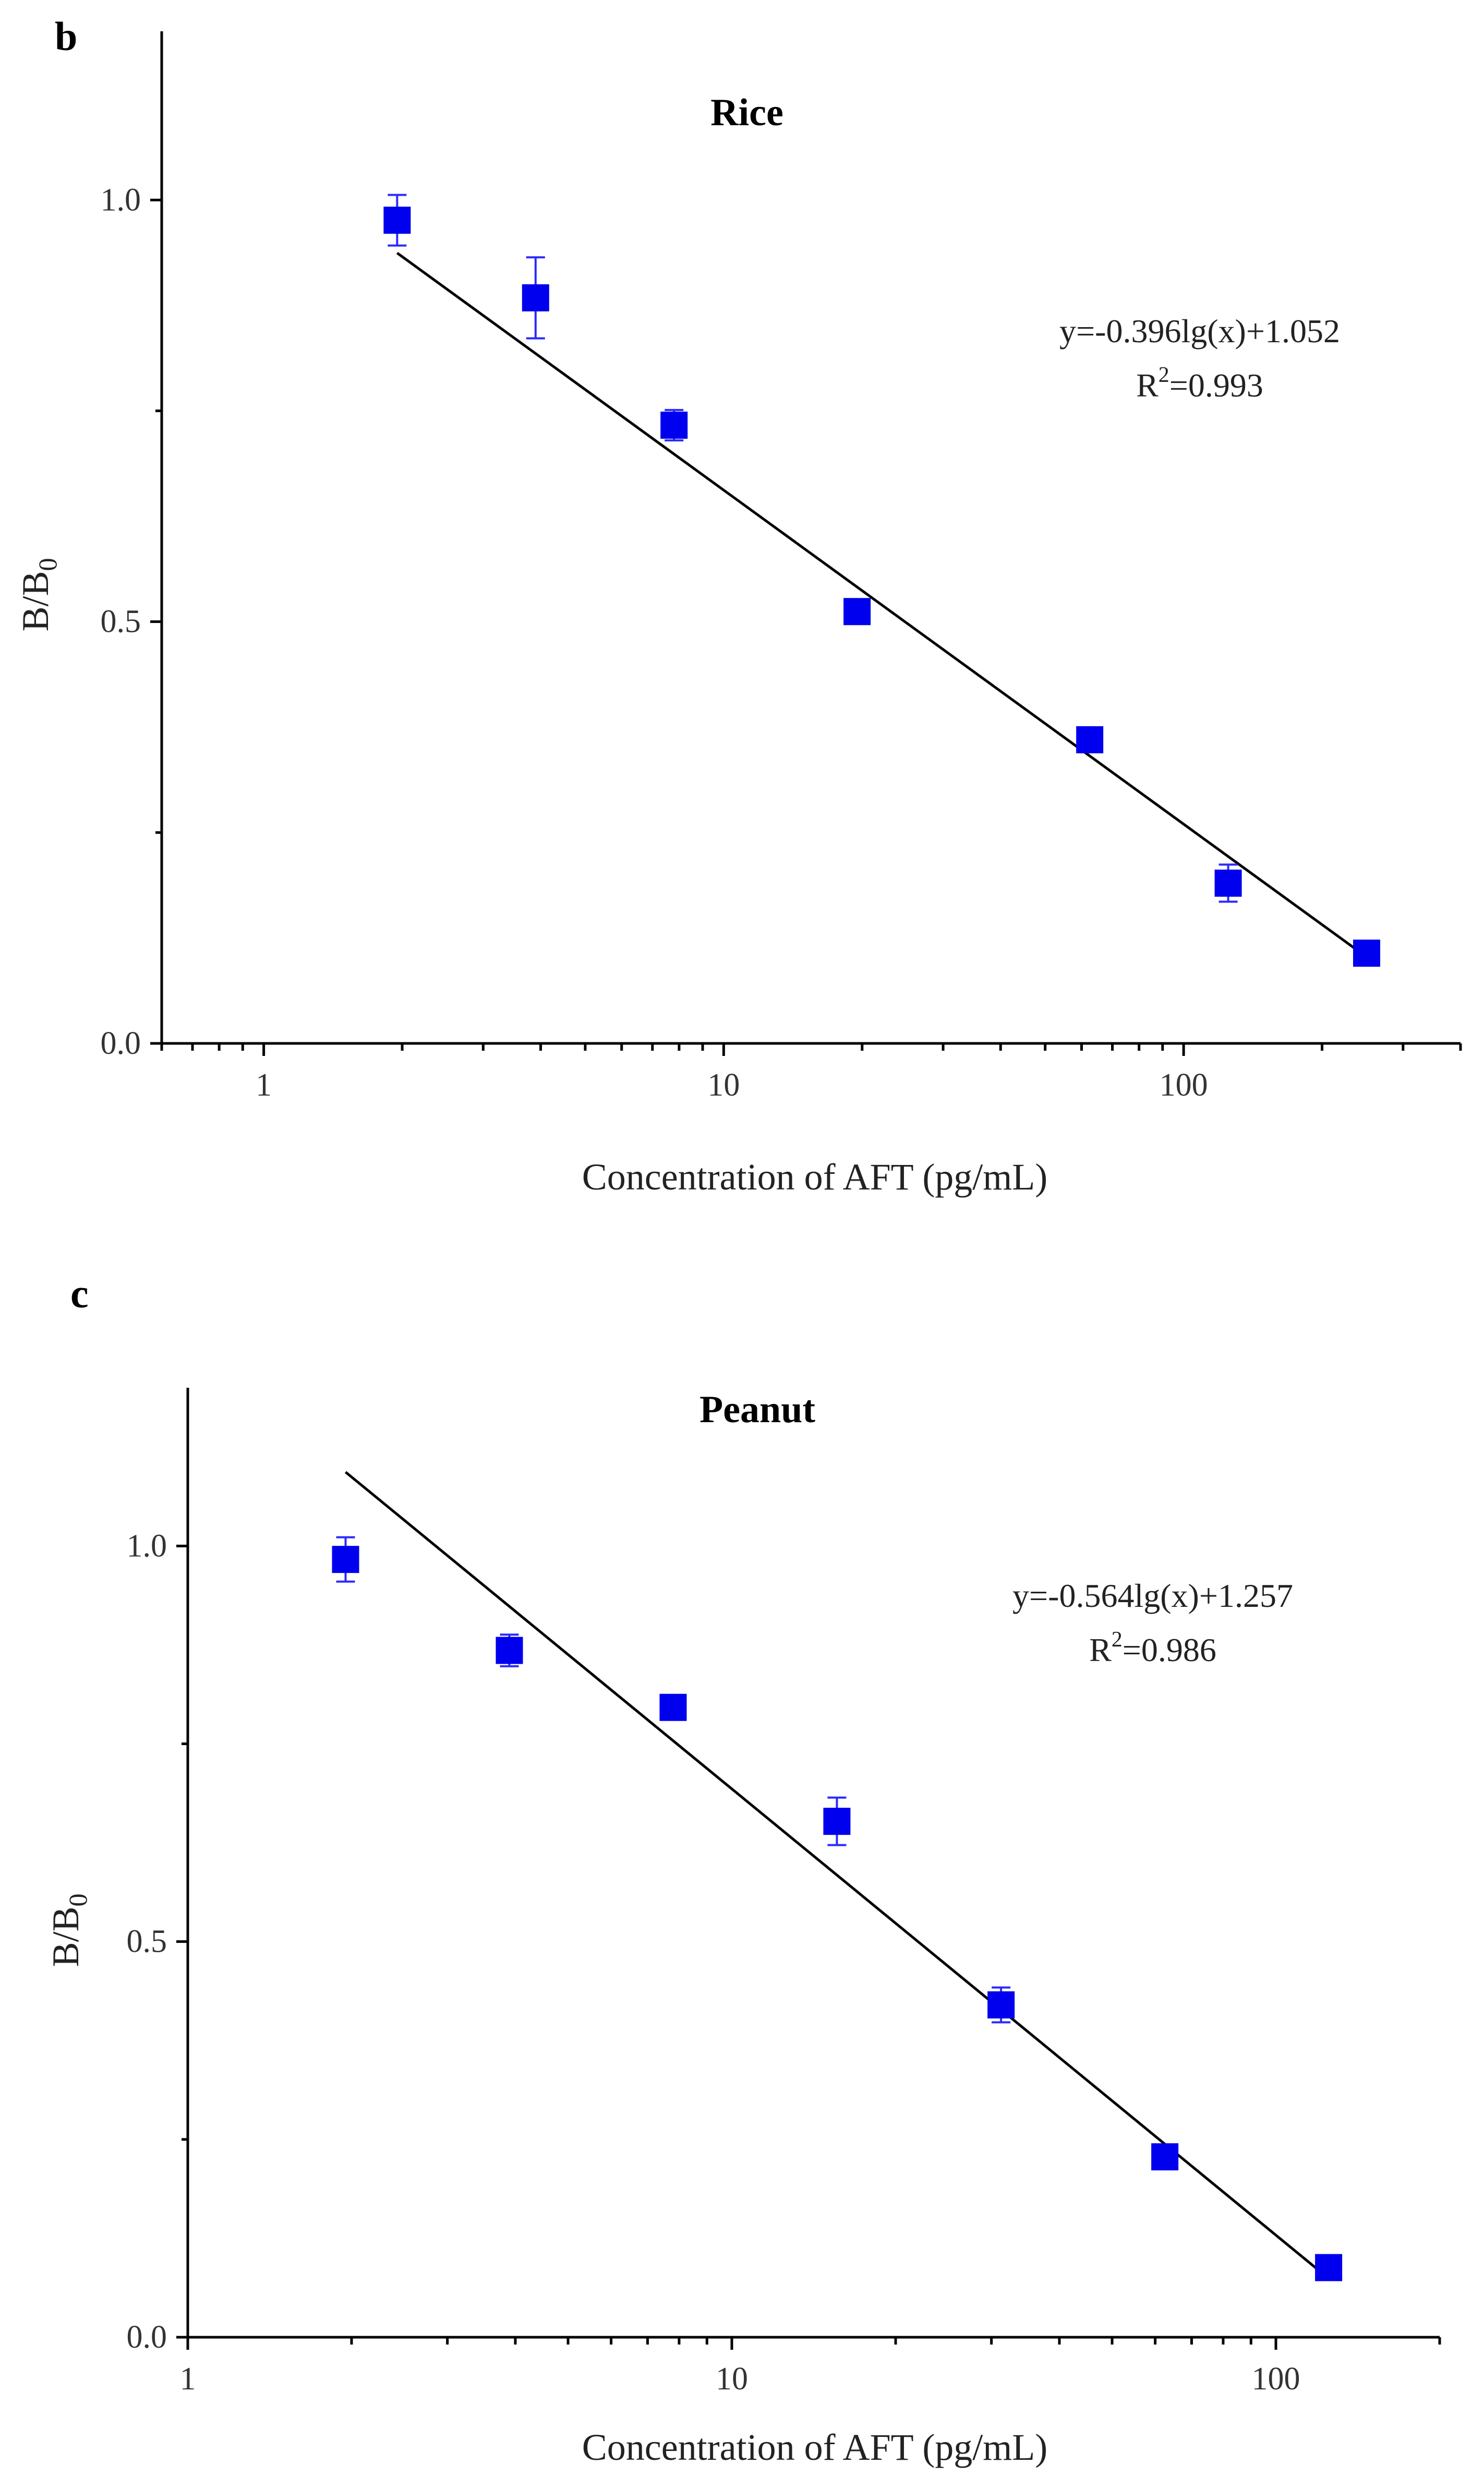 The image size is (1484, 2476). Describe the element at coordinates (746, 112) in the screenshot. I see `chart-title: Rice` at that location.